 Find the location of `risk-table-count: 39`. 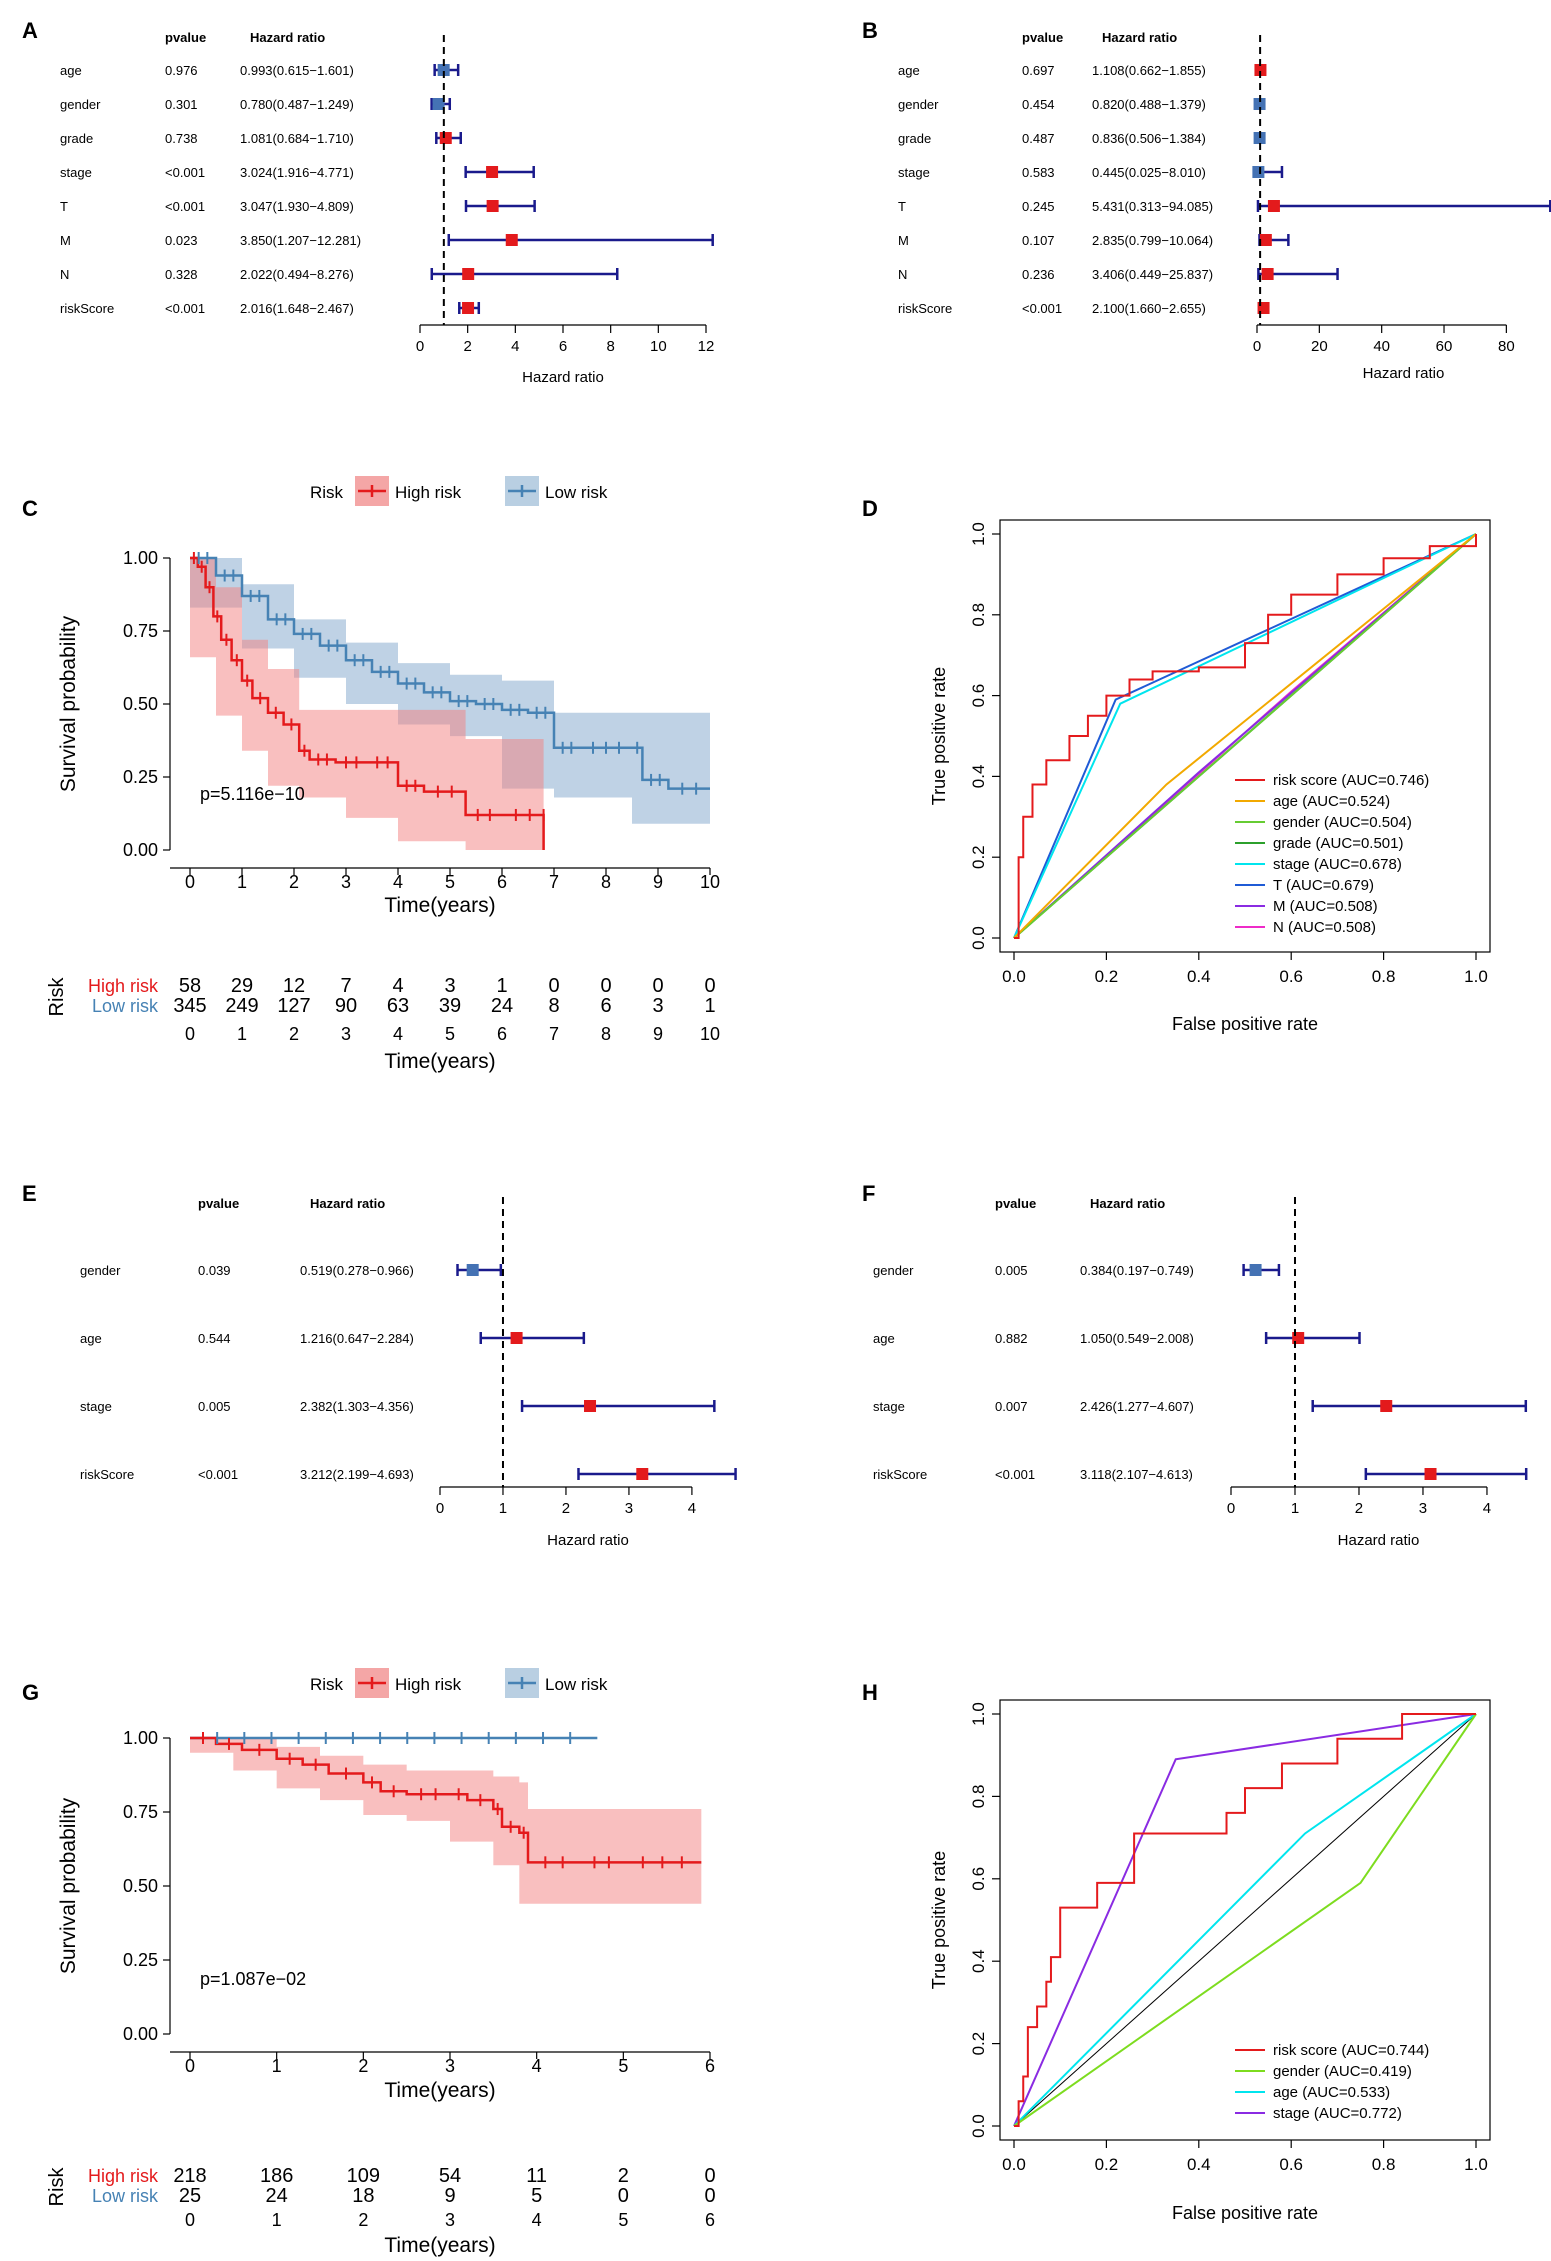

risk-table-count: 39 is located at coordinates (450, 1006).